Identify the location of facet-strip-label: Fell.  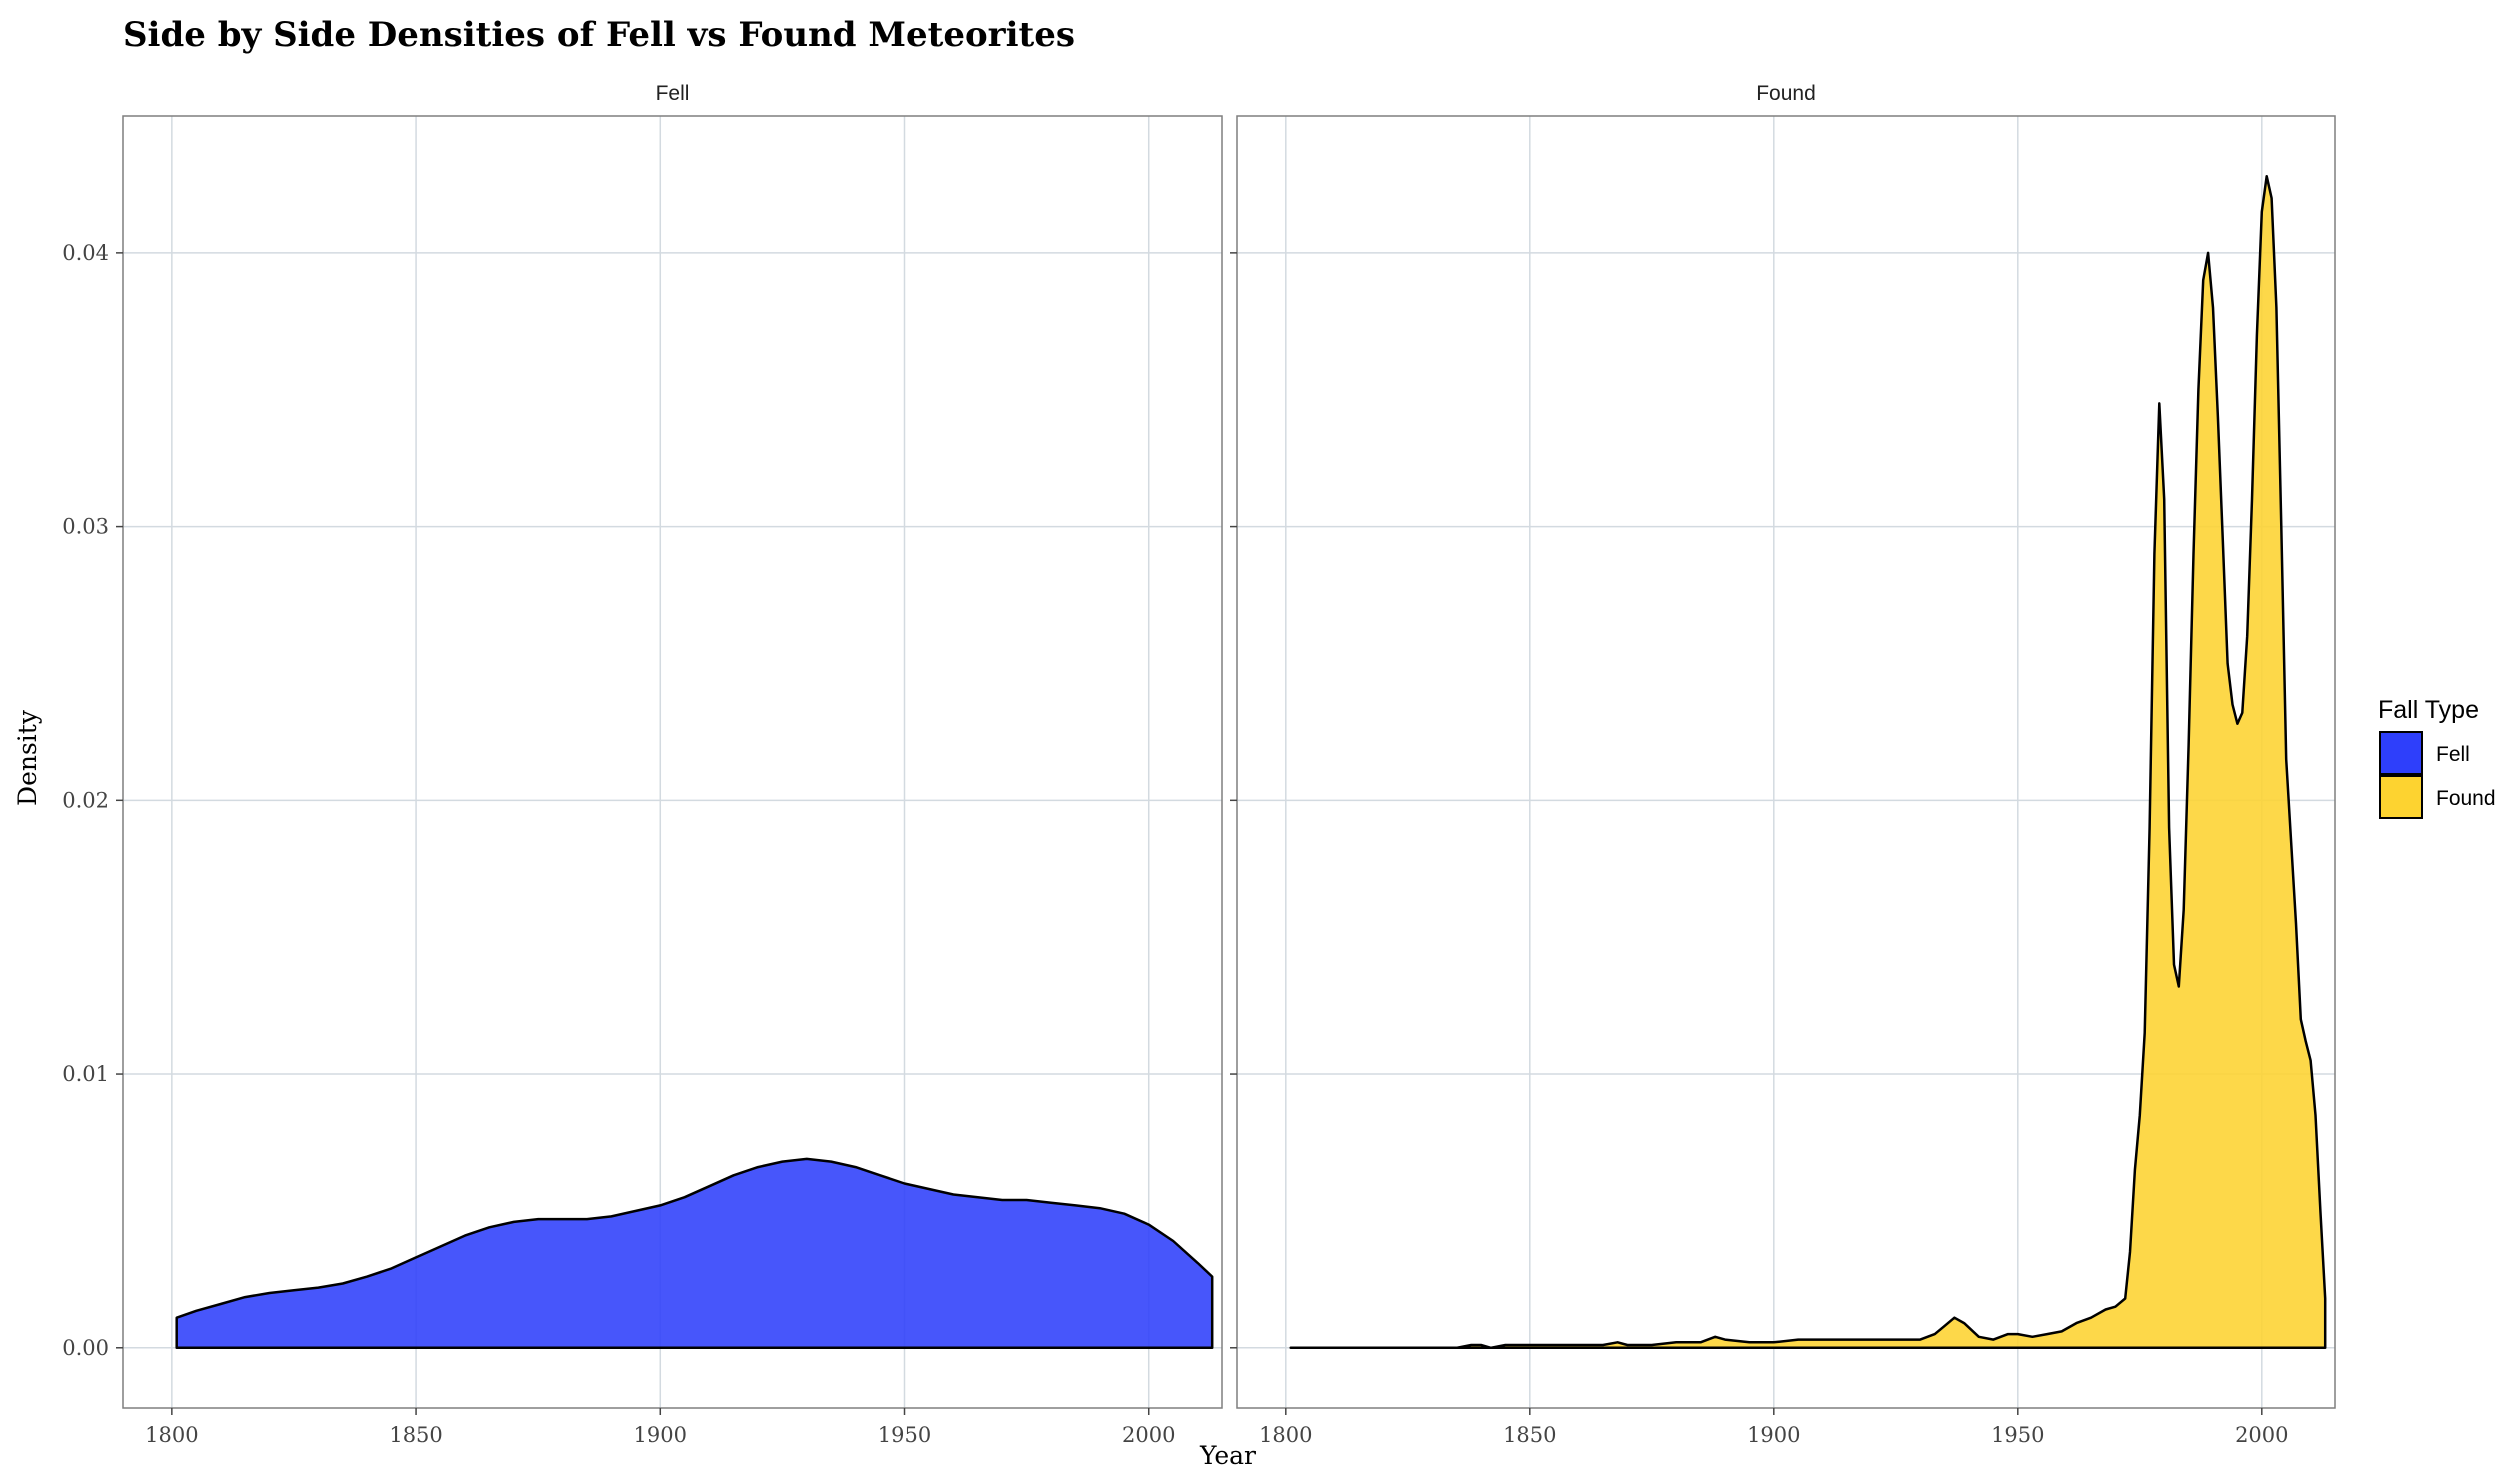
(673, 93).